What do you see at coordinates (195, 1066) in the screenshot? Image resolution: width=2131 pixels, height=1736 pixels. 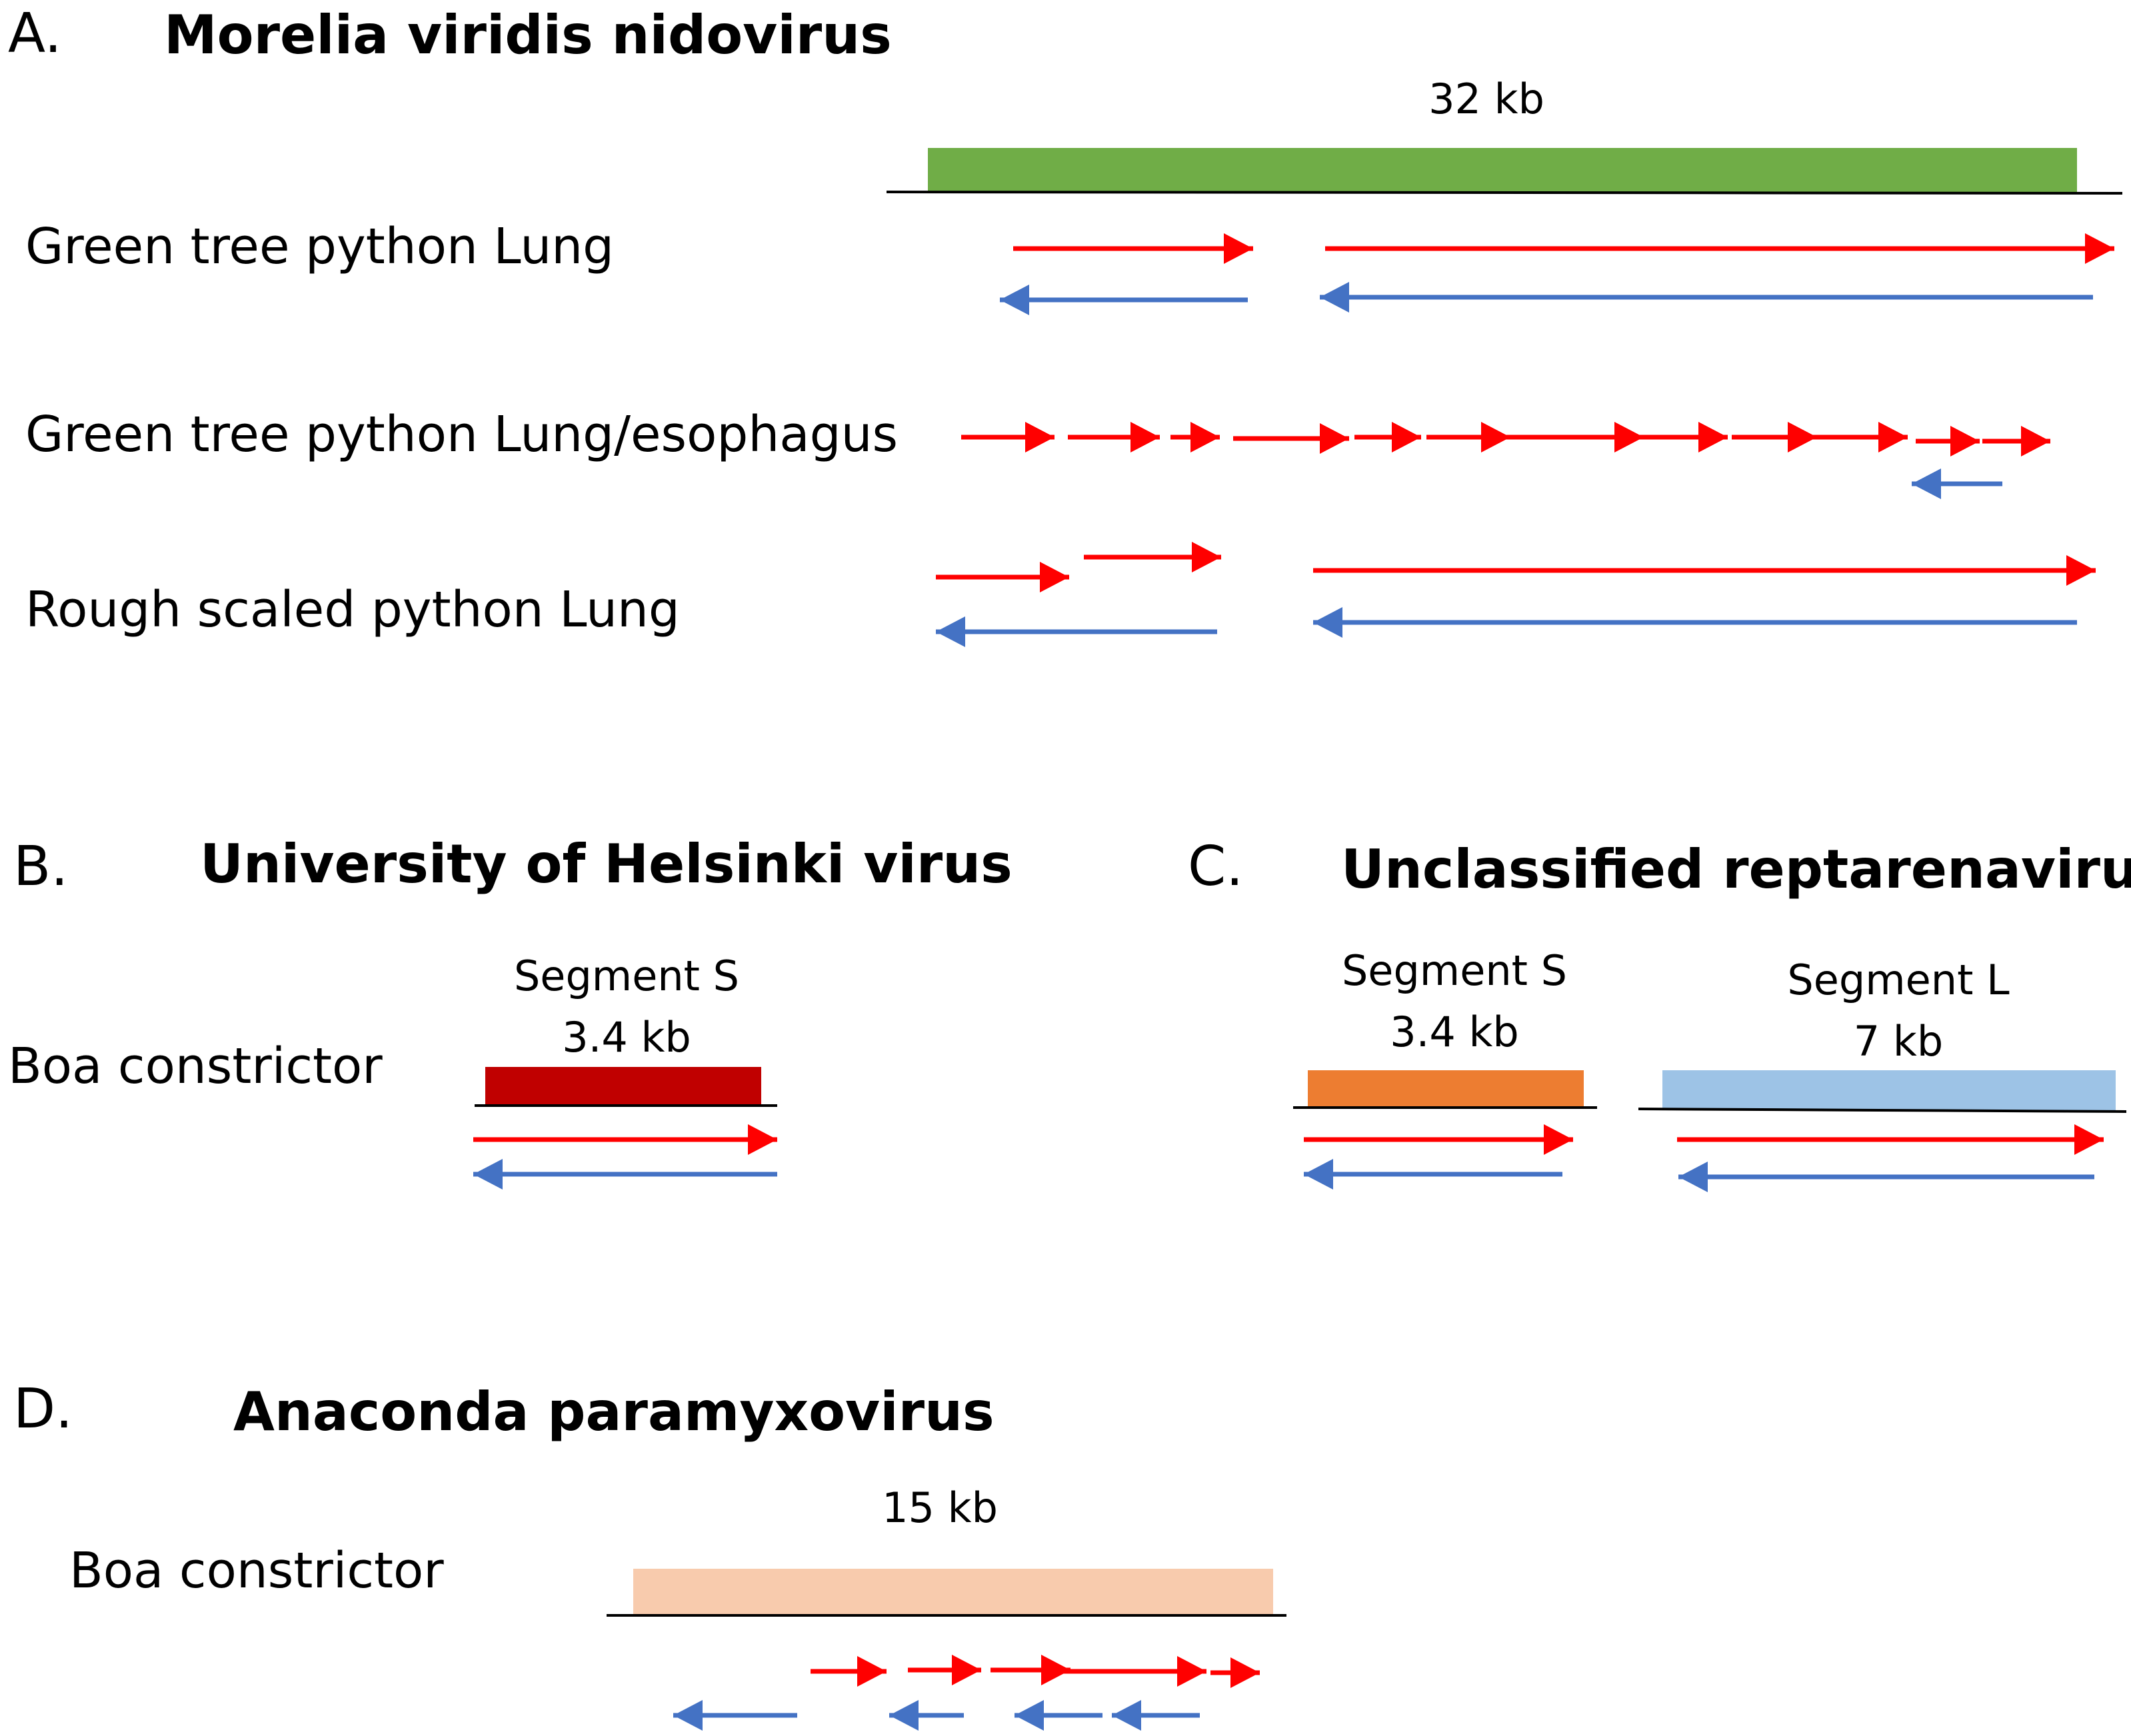 I see `panel-b-host-label: Boa constrictor` at bounding box center [195, 1066].